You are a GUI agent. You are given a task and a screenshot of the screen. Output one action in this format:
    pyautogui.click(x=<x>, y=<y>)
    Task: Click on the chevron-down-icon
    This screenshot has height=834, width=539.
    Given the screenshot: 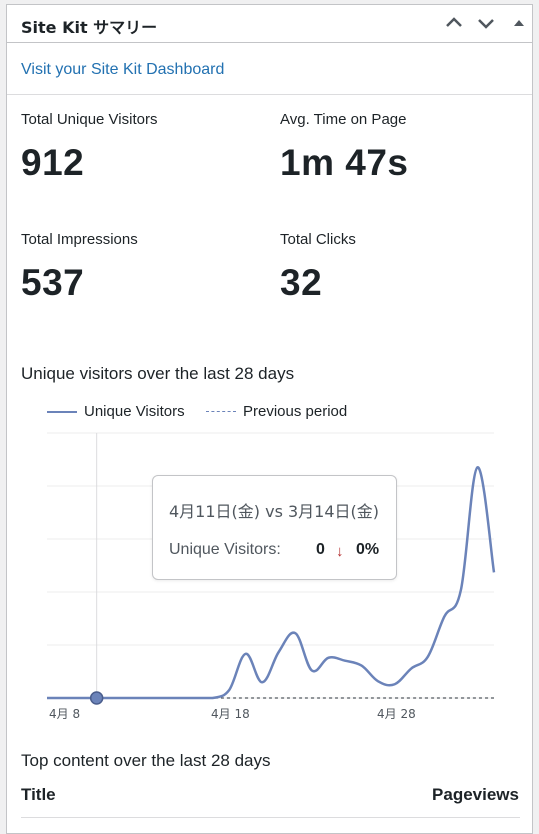 What is the action you would take?
    pyautogui.click(x=486, y=24)
    